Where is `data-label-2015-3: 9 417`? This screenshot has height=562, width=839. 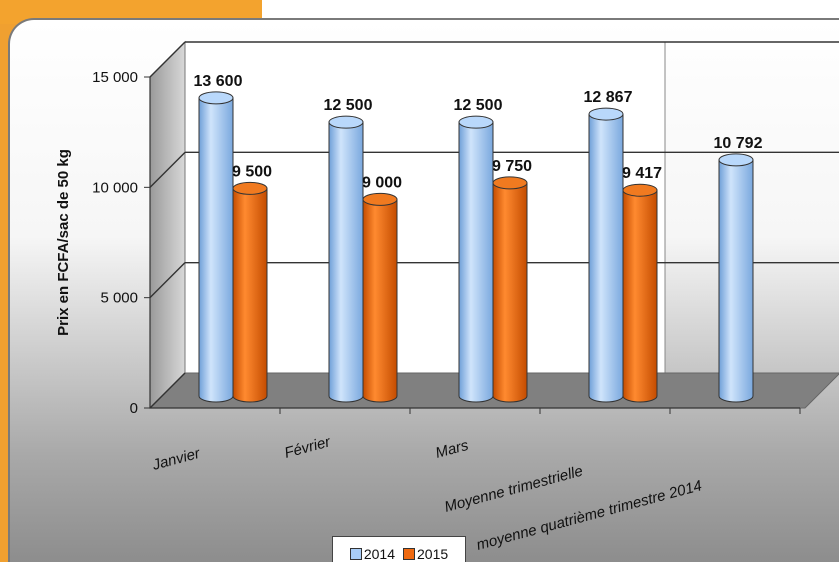 data-label-2015-3: 9 417 is located at coordinates (642, 173).